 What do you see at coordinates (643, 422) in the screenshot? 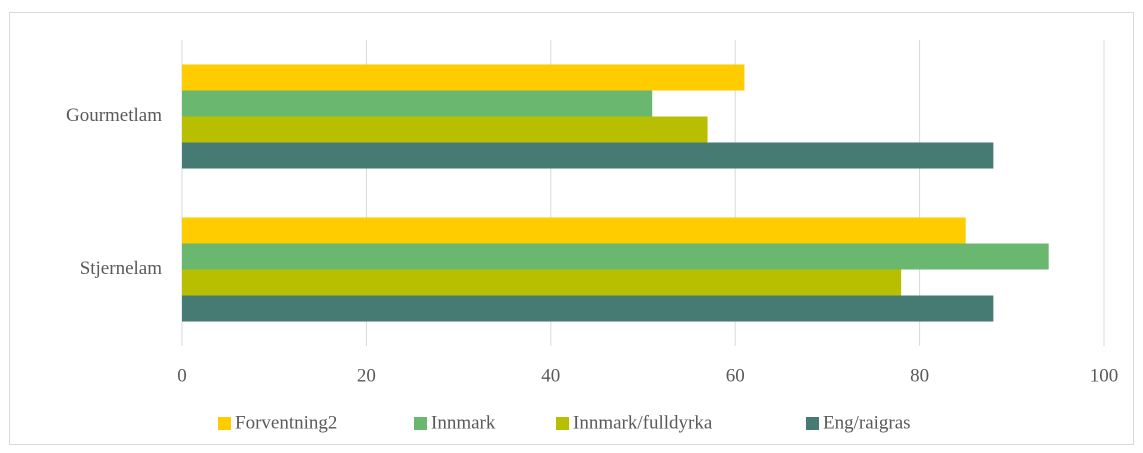
I see `legend-label: Innmark/fulldyrka` at bounding box center [643, 422].